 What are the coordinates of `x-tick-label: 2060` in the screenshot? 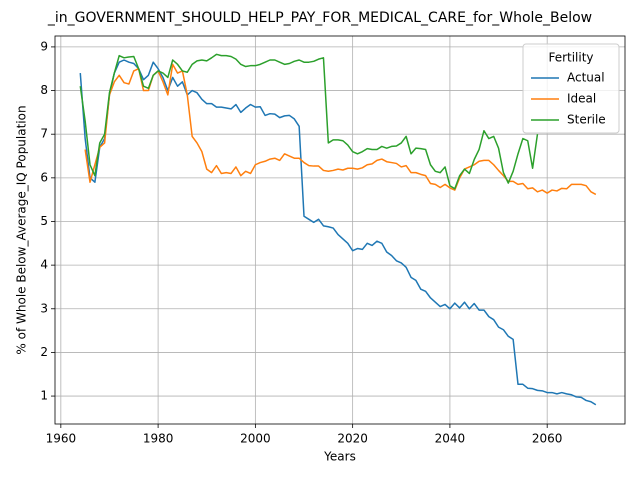 It's located at (547, 439).